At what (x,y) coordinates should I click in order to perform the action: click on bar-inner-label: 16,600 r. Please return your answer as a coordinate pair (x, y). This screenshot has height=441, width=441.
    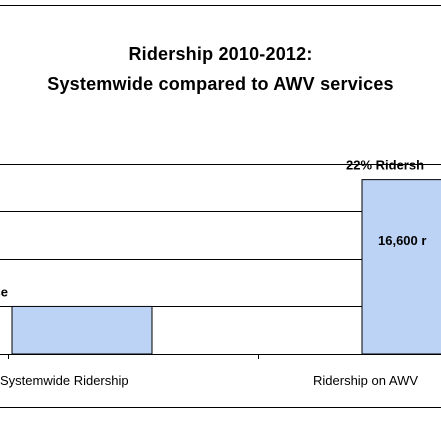
    Looking at the image, I should click on (402, 240).